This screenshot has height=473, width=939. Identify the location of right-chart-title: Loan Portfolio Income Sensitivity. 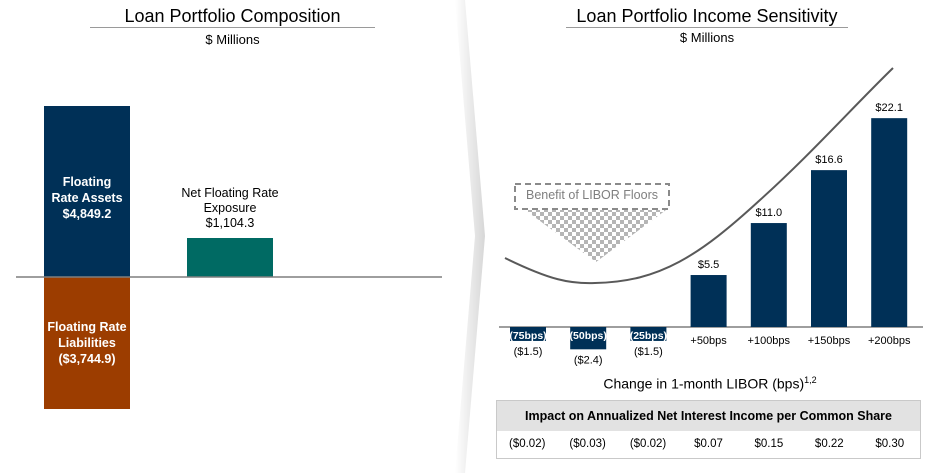
(707, 16).